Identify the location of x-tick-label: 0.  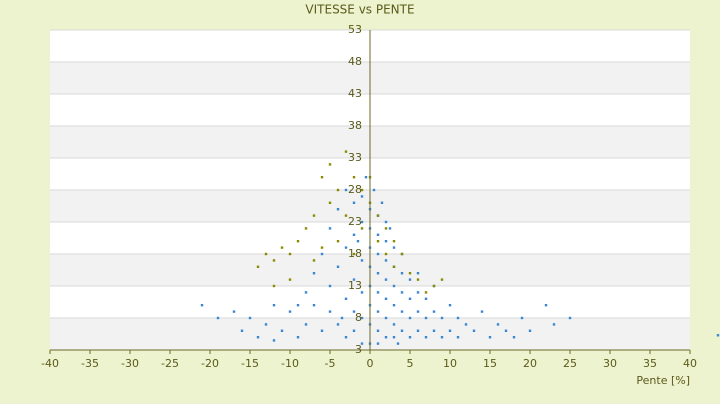
(370, 363).